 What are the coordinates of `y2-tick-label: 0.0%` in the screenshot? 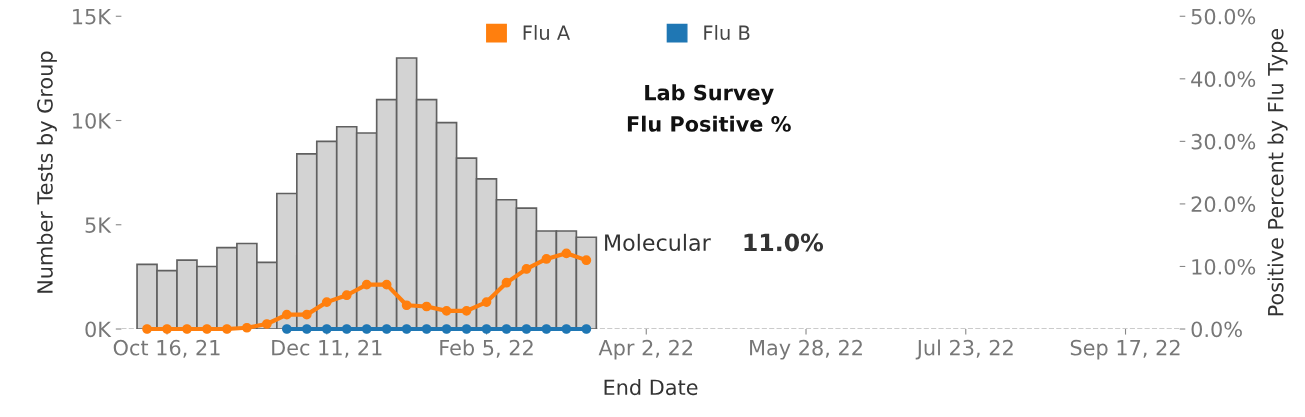 It's located at (1216, 329).